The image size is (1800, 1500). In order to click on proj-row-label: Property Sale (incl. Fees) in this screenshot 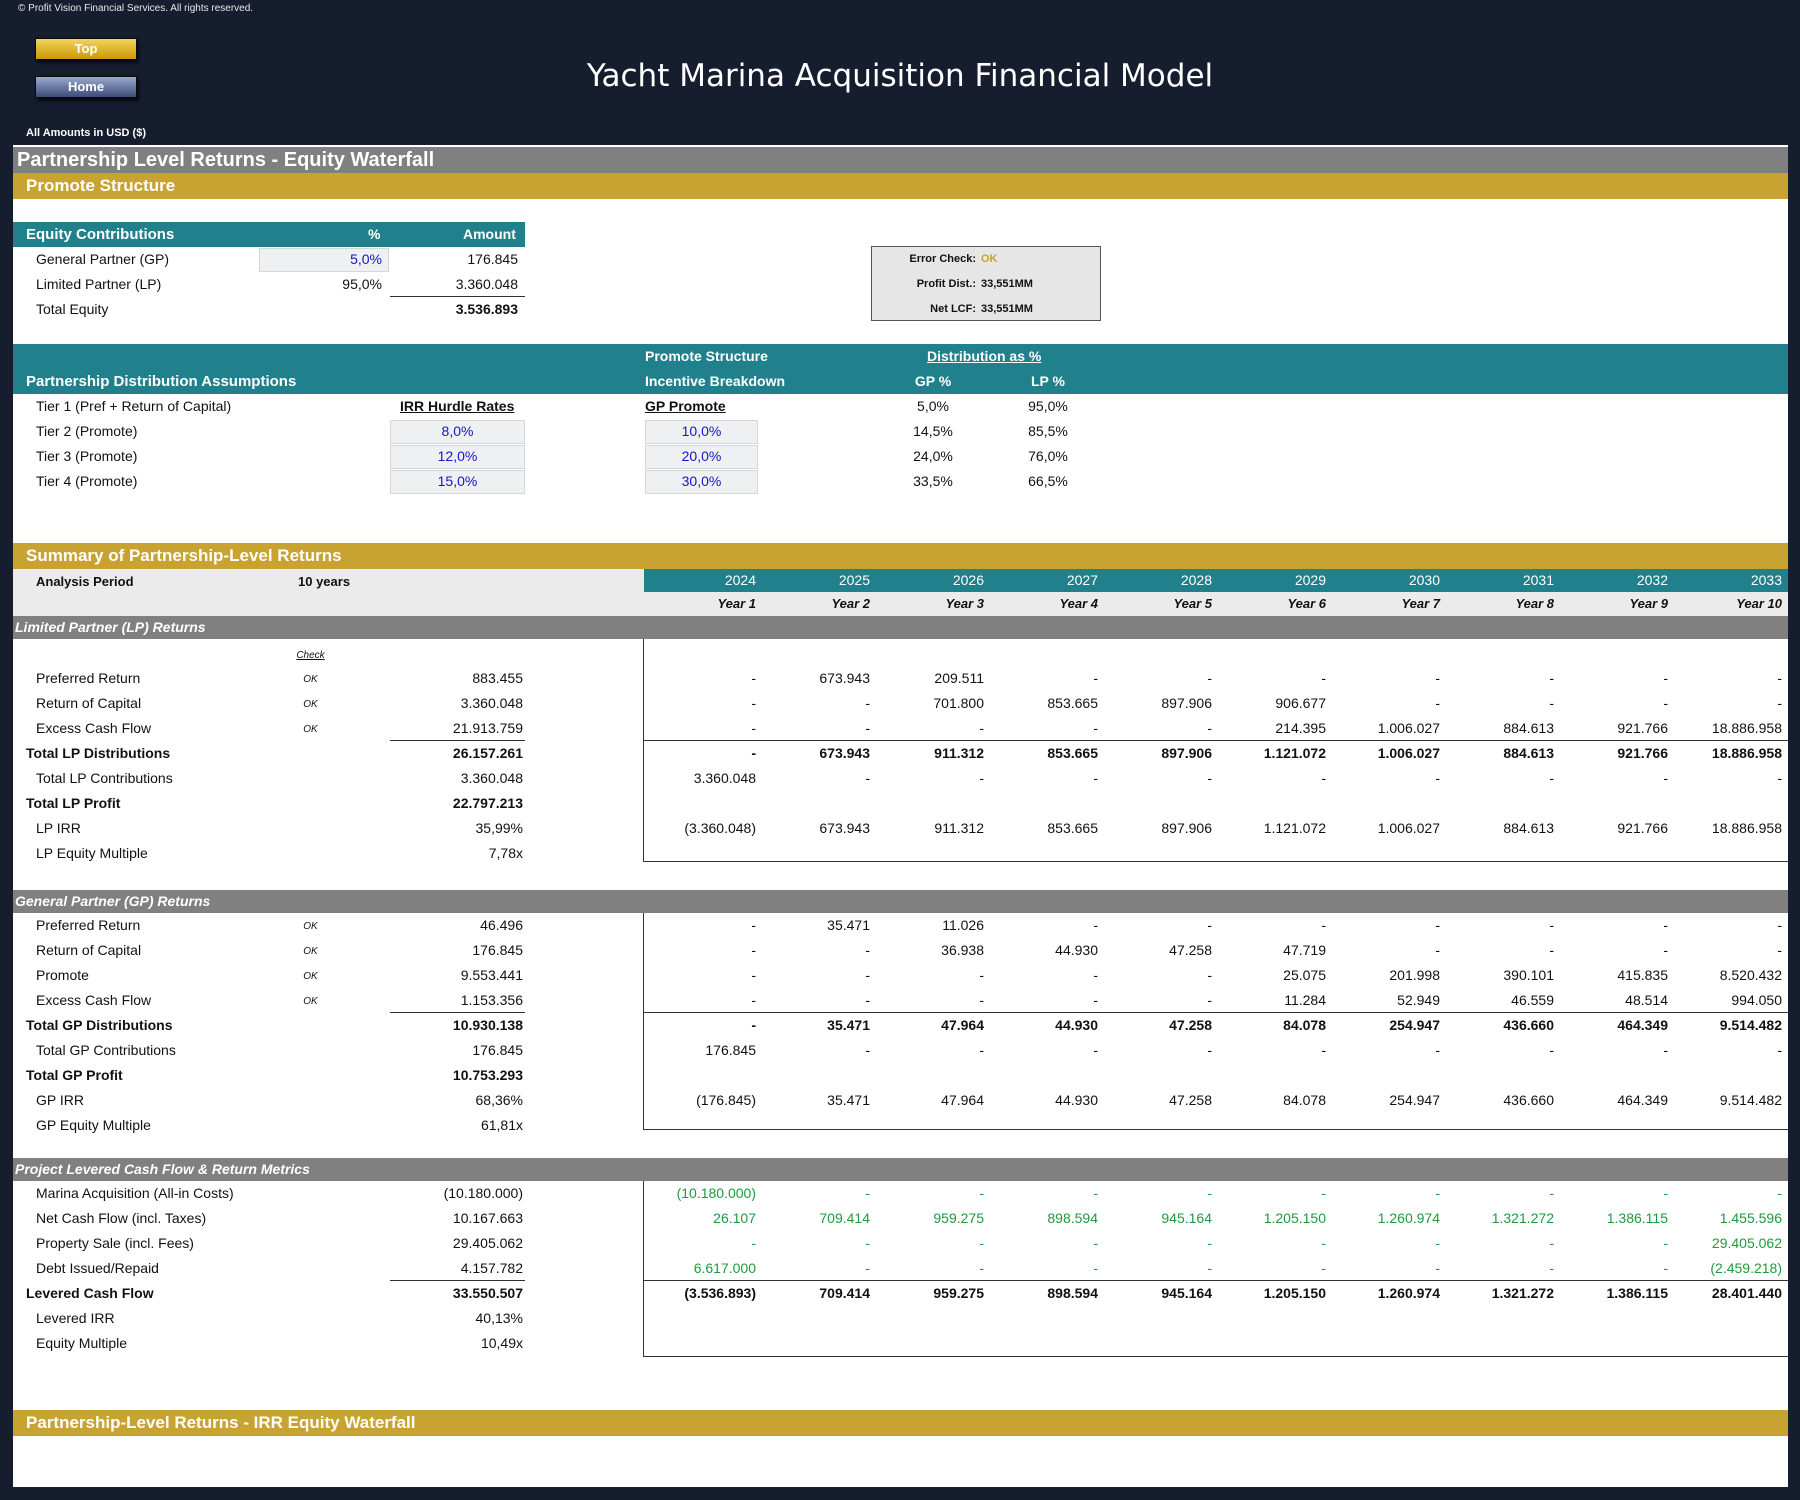, I will do `click(115, 1243)`.